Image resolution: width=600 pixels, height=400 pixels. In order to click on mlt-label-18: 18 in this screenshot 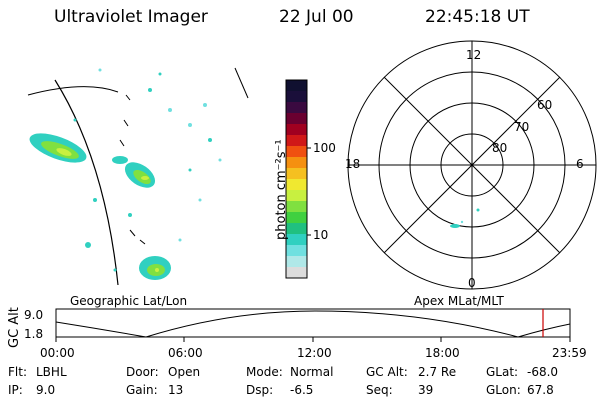, I will do `click(353, 164)`.